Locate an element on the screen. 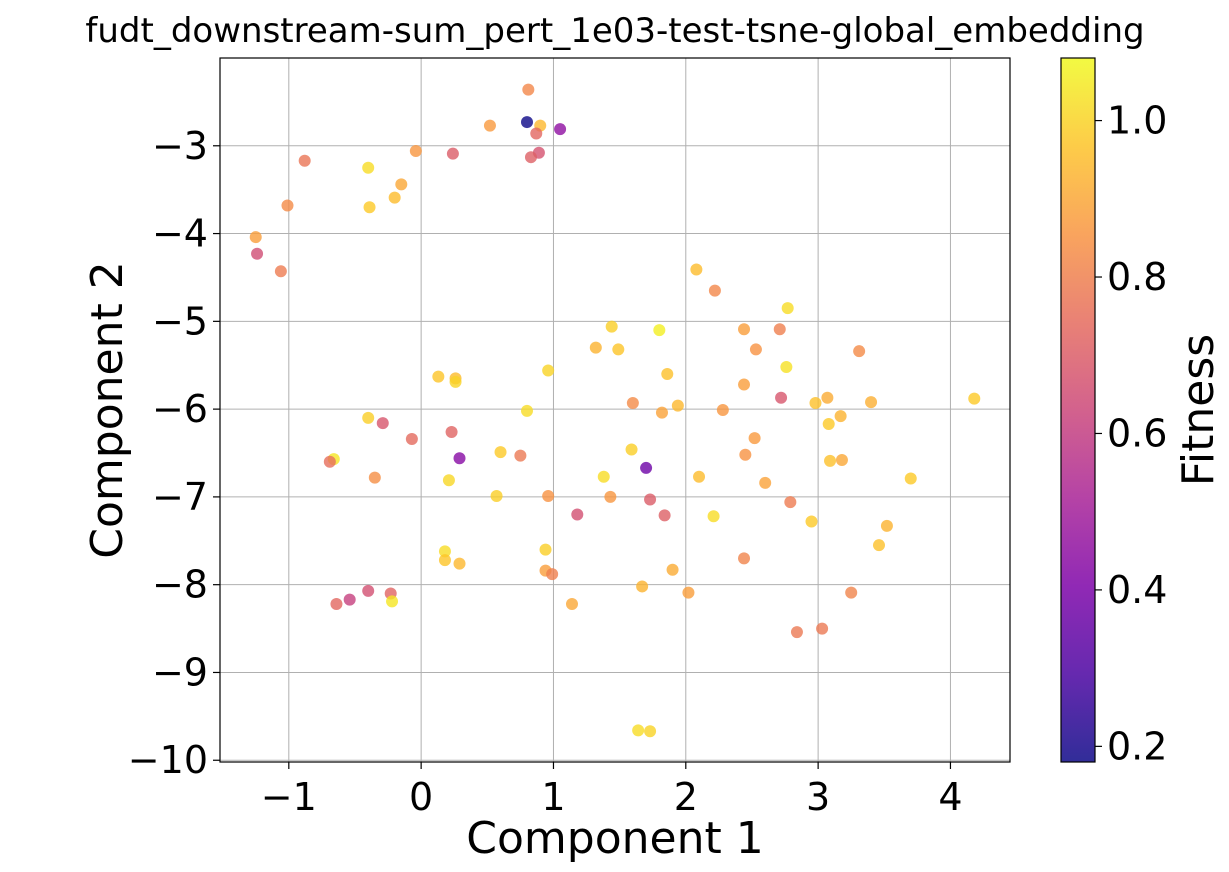 Image resolution: width=1229 pixels, height=872 pixels. colorbar-label: Fitness is located at coordinates (1198, 410).